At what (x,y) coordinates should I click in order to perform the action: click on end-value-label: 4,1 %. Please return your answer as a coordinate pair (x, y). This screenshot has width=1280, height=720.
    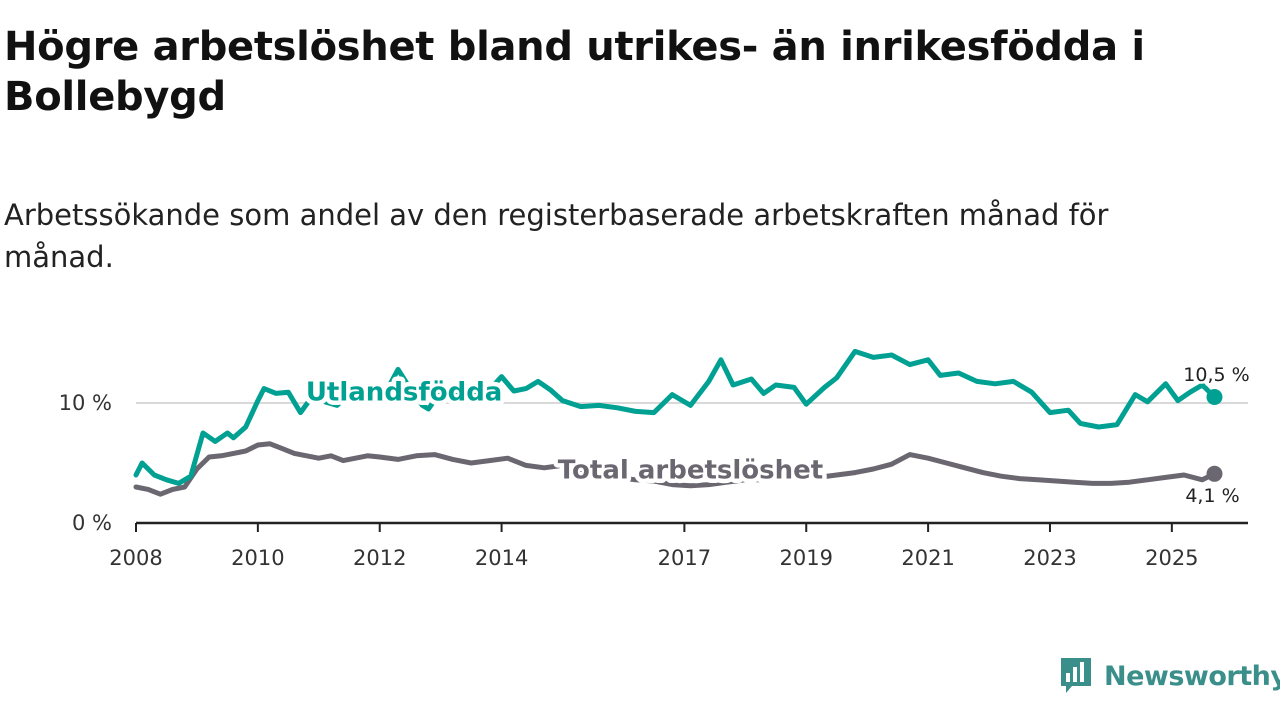
    Looking at the image, I should click on (1212, 496).